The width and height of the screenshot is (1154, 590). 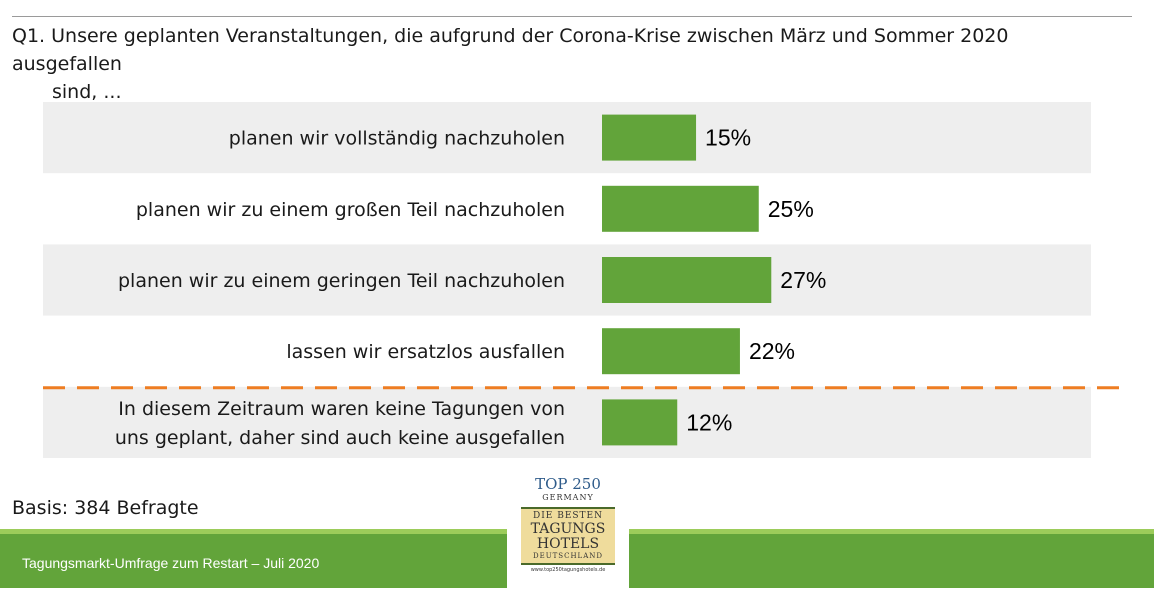 What do you see at coordinates (709, 422) in the screenshot?
I see `value-label: 12%` at bounding box center [709, 422].